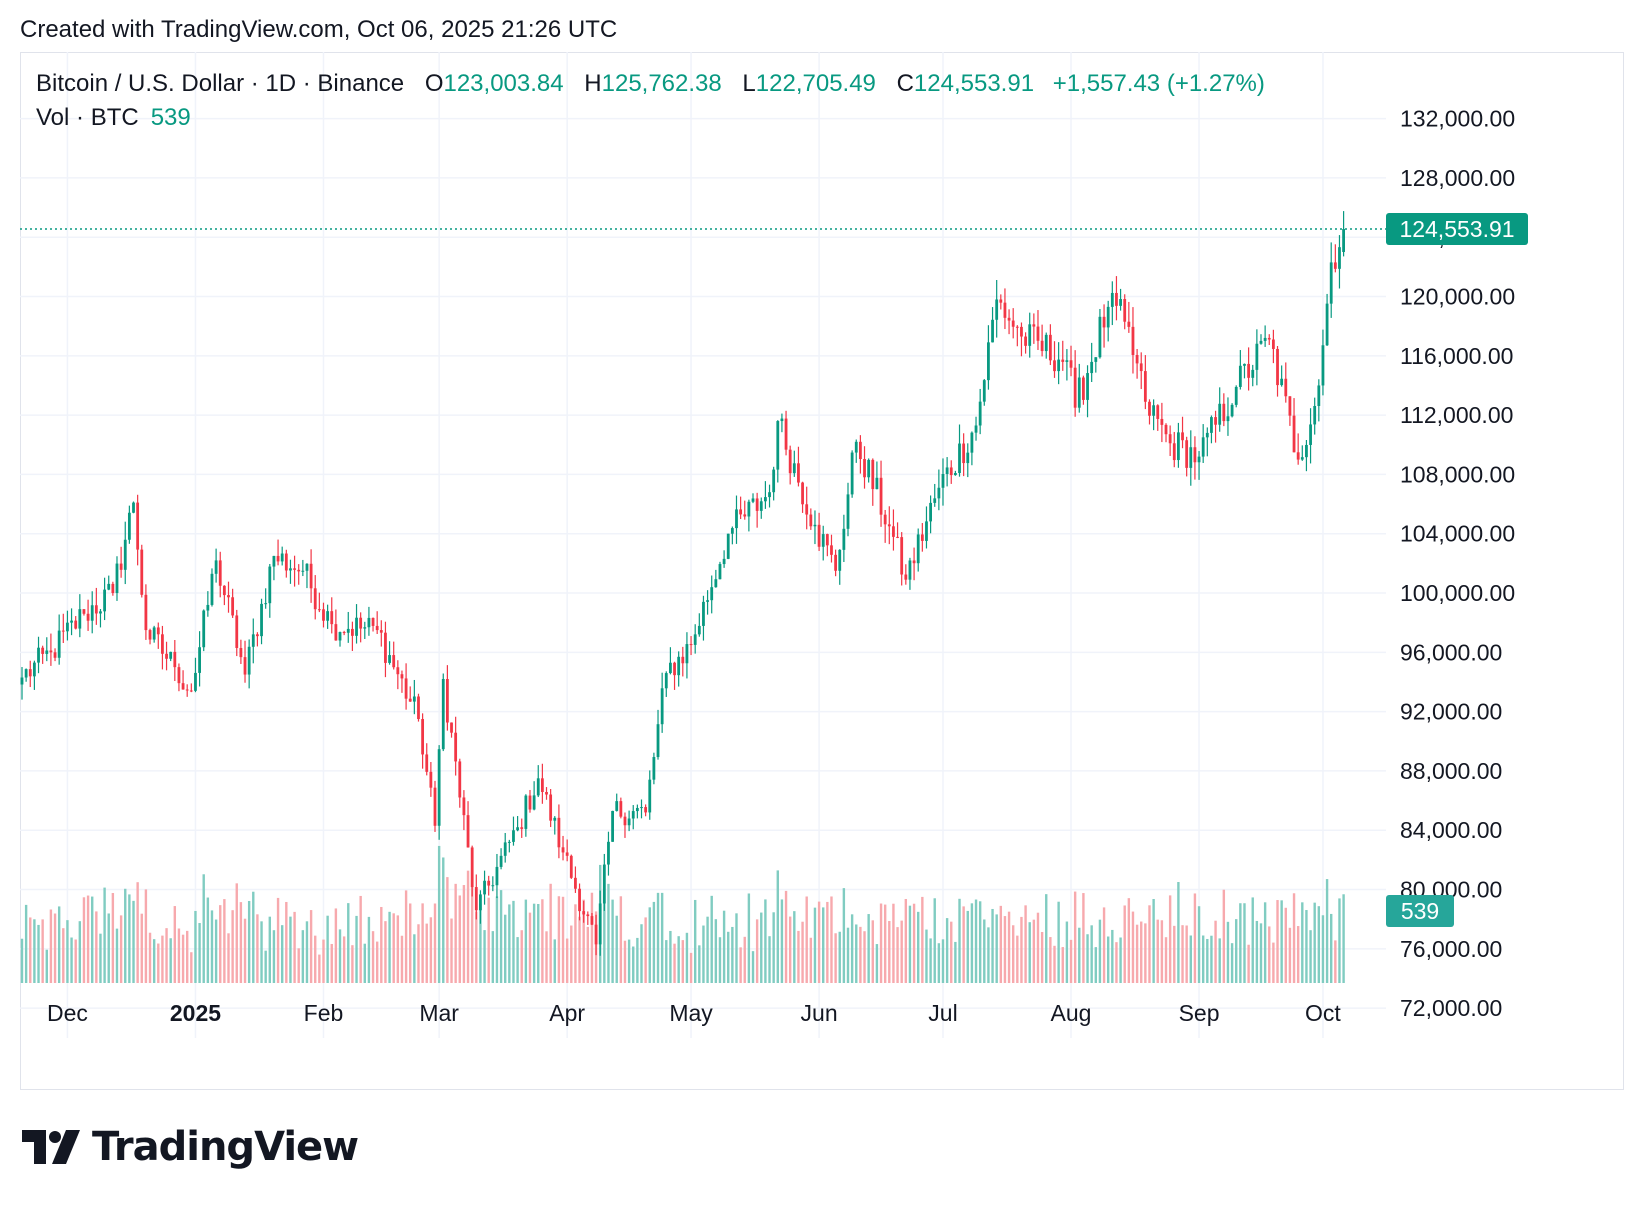 The height and width of the screenshot is (1208, 1644). Describe the element at coordinates (819, 1013) in the screenshot. I see `x-tick-label: Jun` at that location.